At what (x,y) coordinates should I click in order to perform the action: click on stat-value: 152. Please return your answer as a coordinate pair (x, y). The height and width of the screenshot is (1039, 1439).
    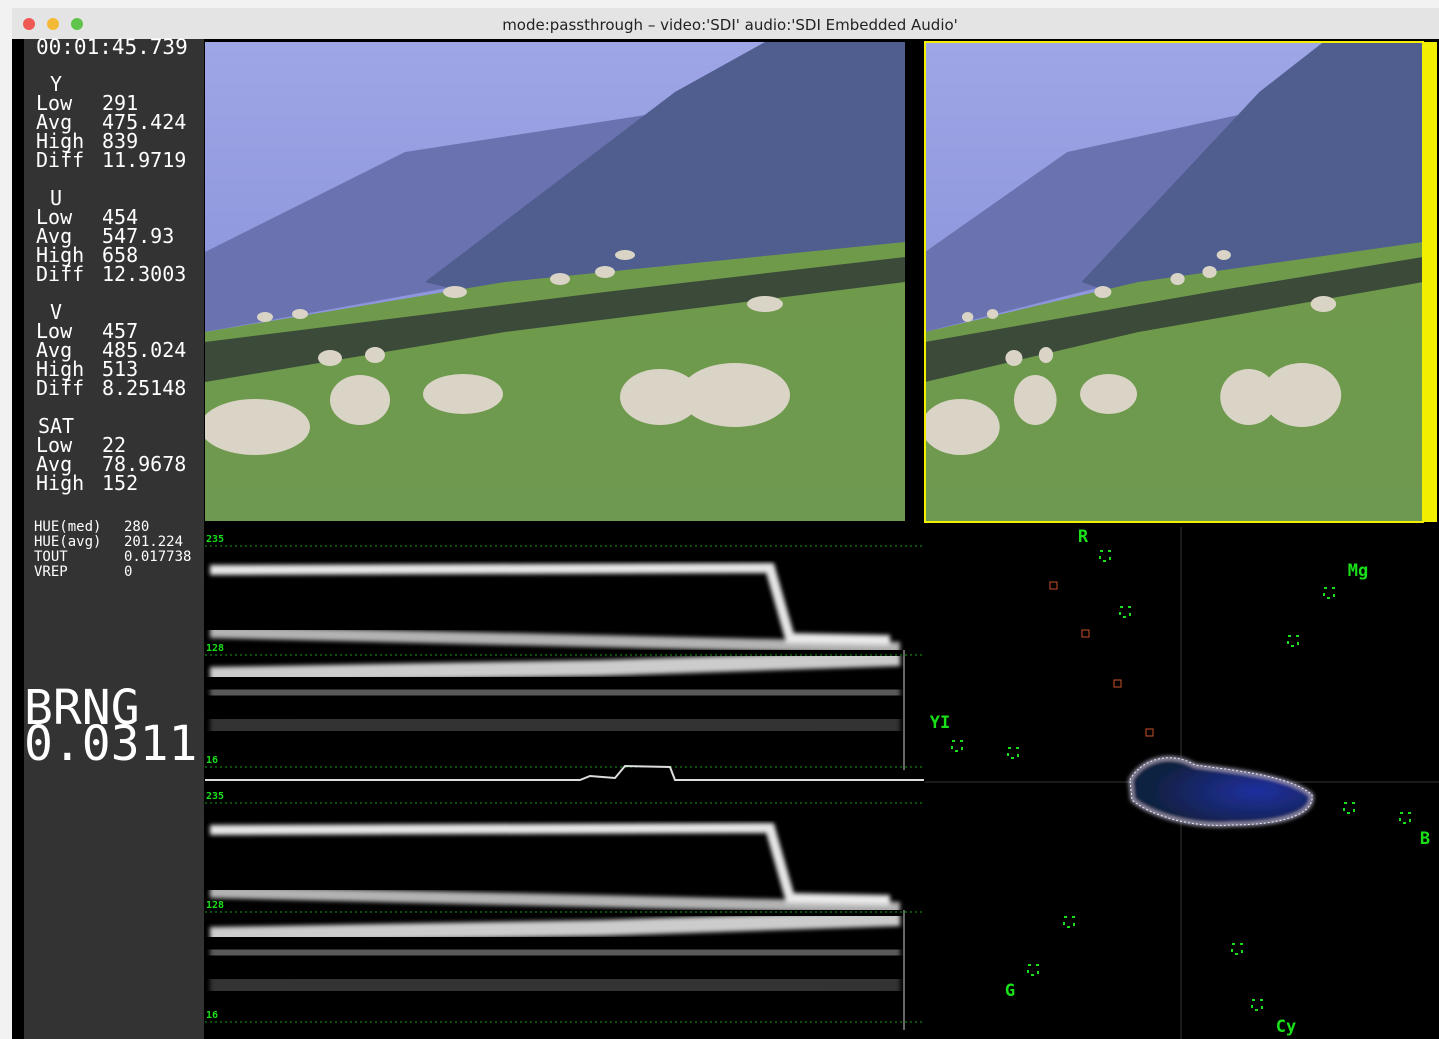
    Looking at the image, I should click on (120, 483).